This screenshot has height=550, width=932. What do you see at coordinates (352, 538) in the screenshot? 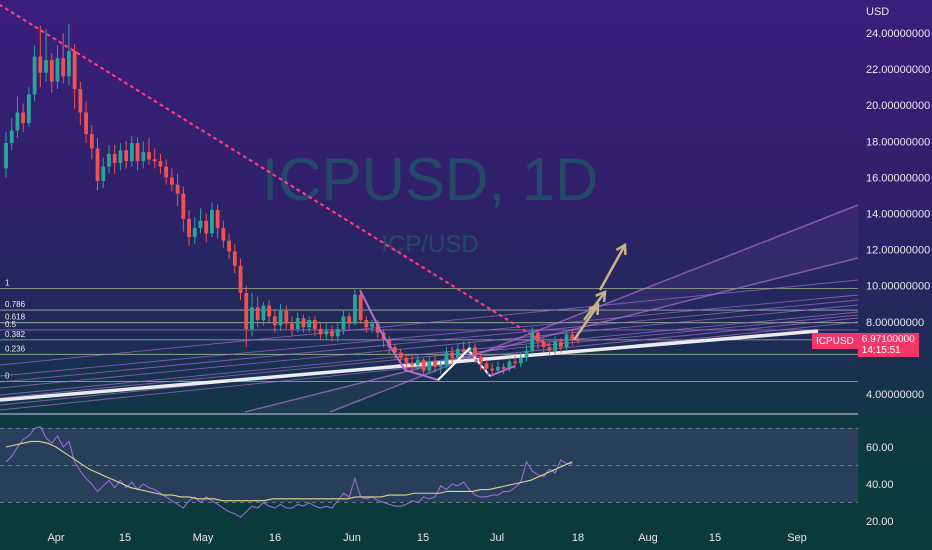
I see `time-axis-label: Jun` at bounding box center [352, 538].